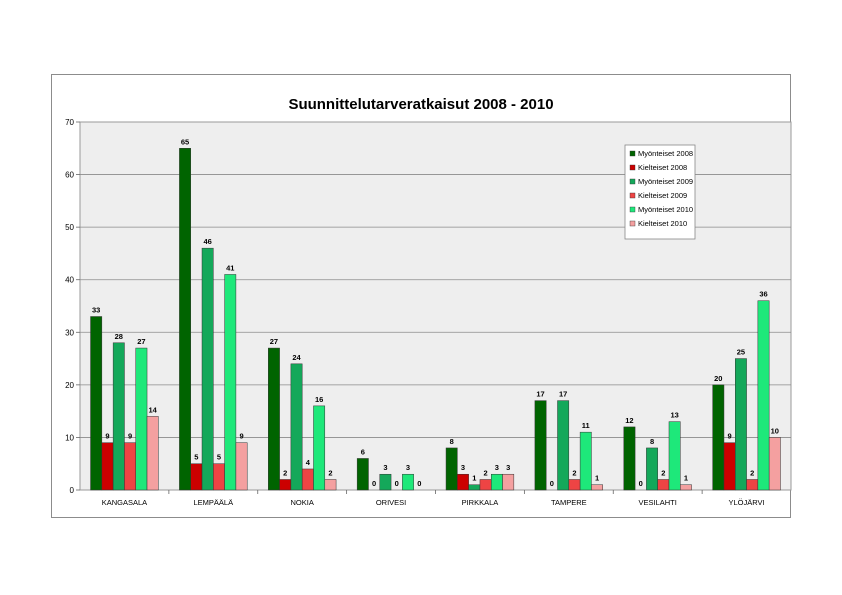  What do you see at coordinates (69, 122) in the screenshot?
I see `y-tick-label: 70` at bounding box center [69, 122].